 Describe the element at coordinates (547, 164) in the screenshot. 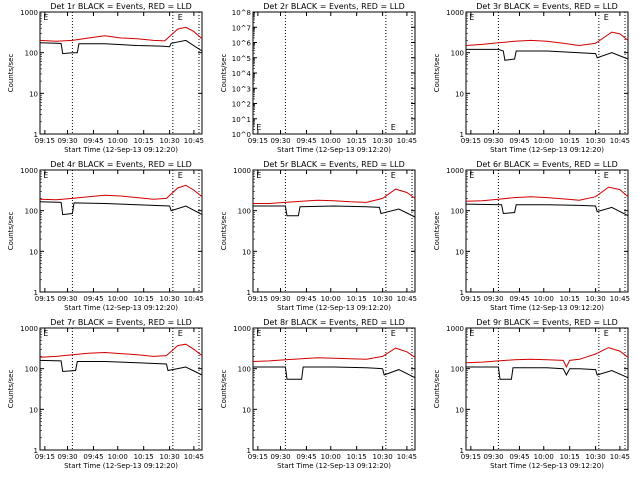

I see `chart-title: Det 6r BLACK = Events, RED = LLD` at that location.